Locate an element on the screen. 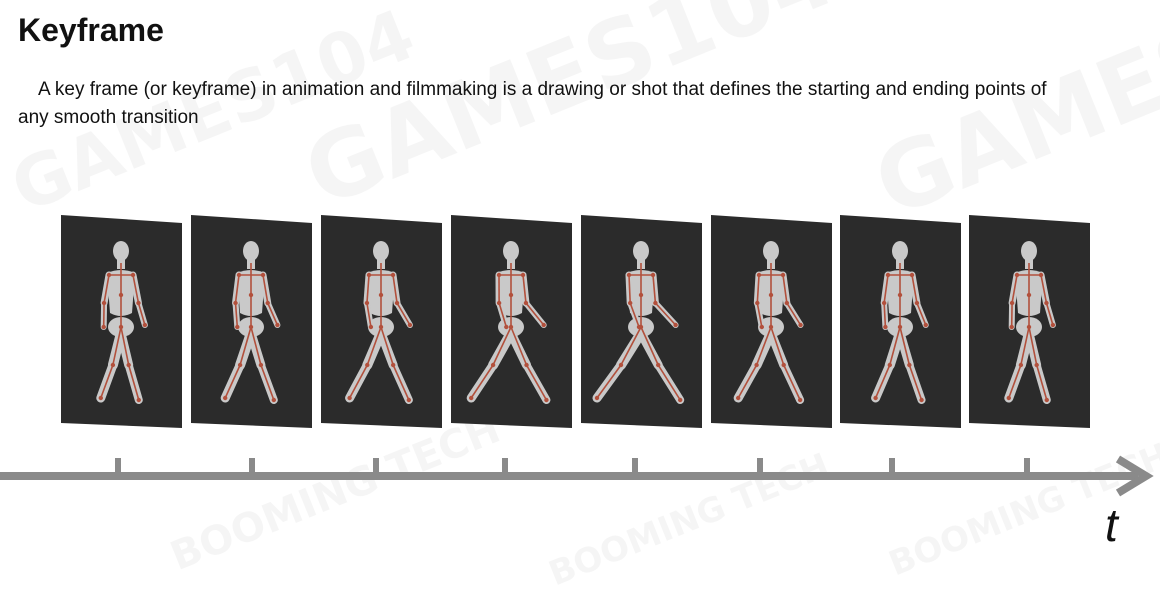 The height and width of the screenshot is (594, 1160). time-axis-label: t is located at coordinates (1111, 525).